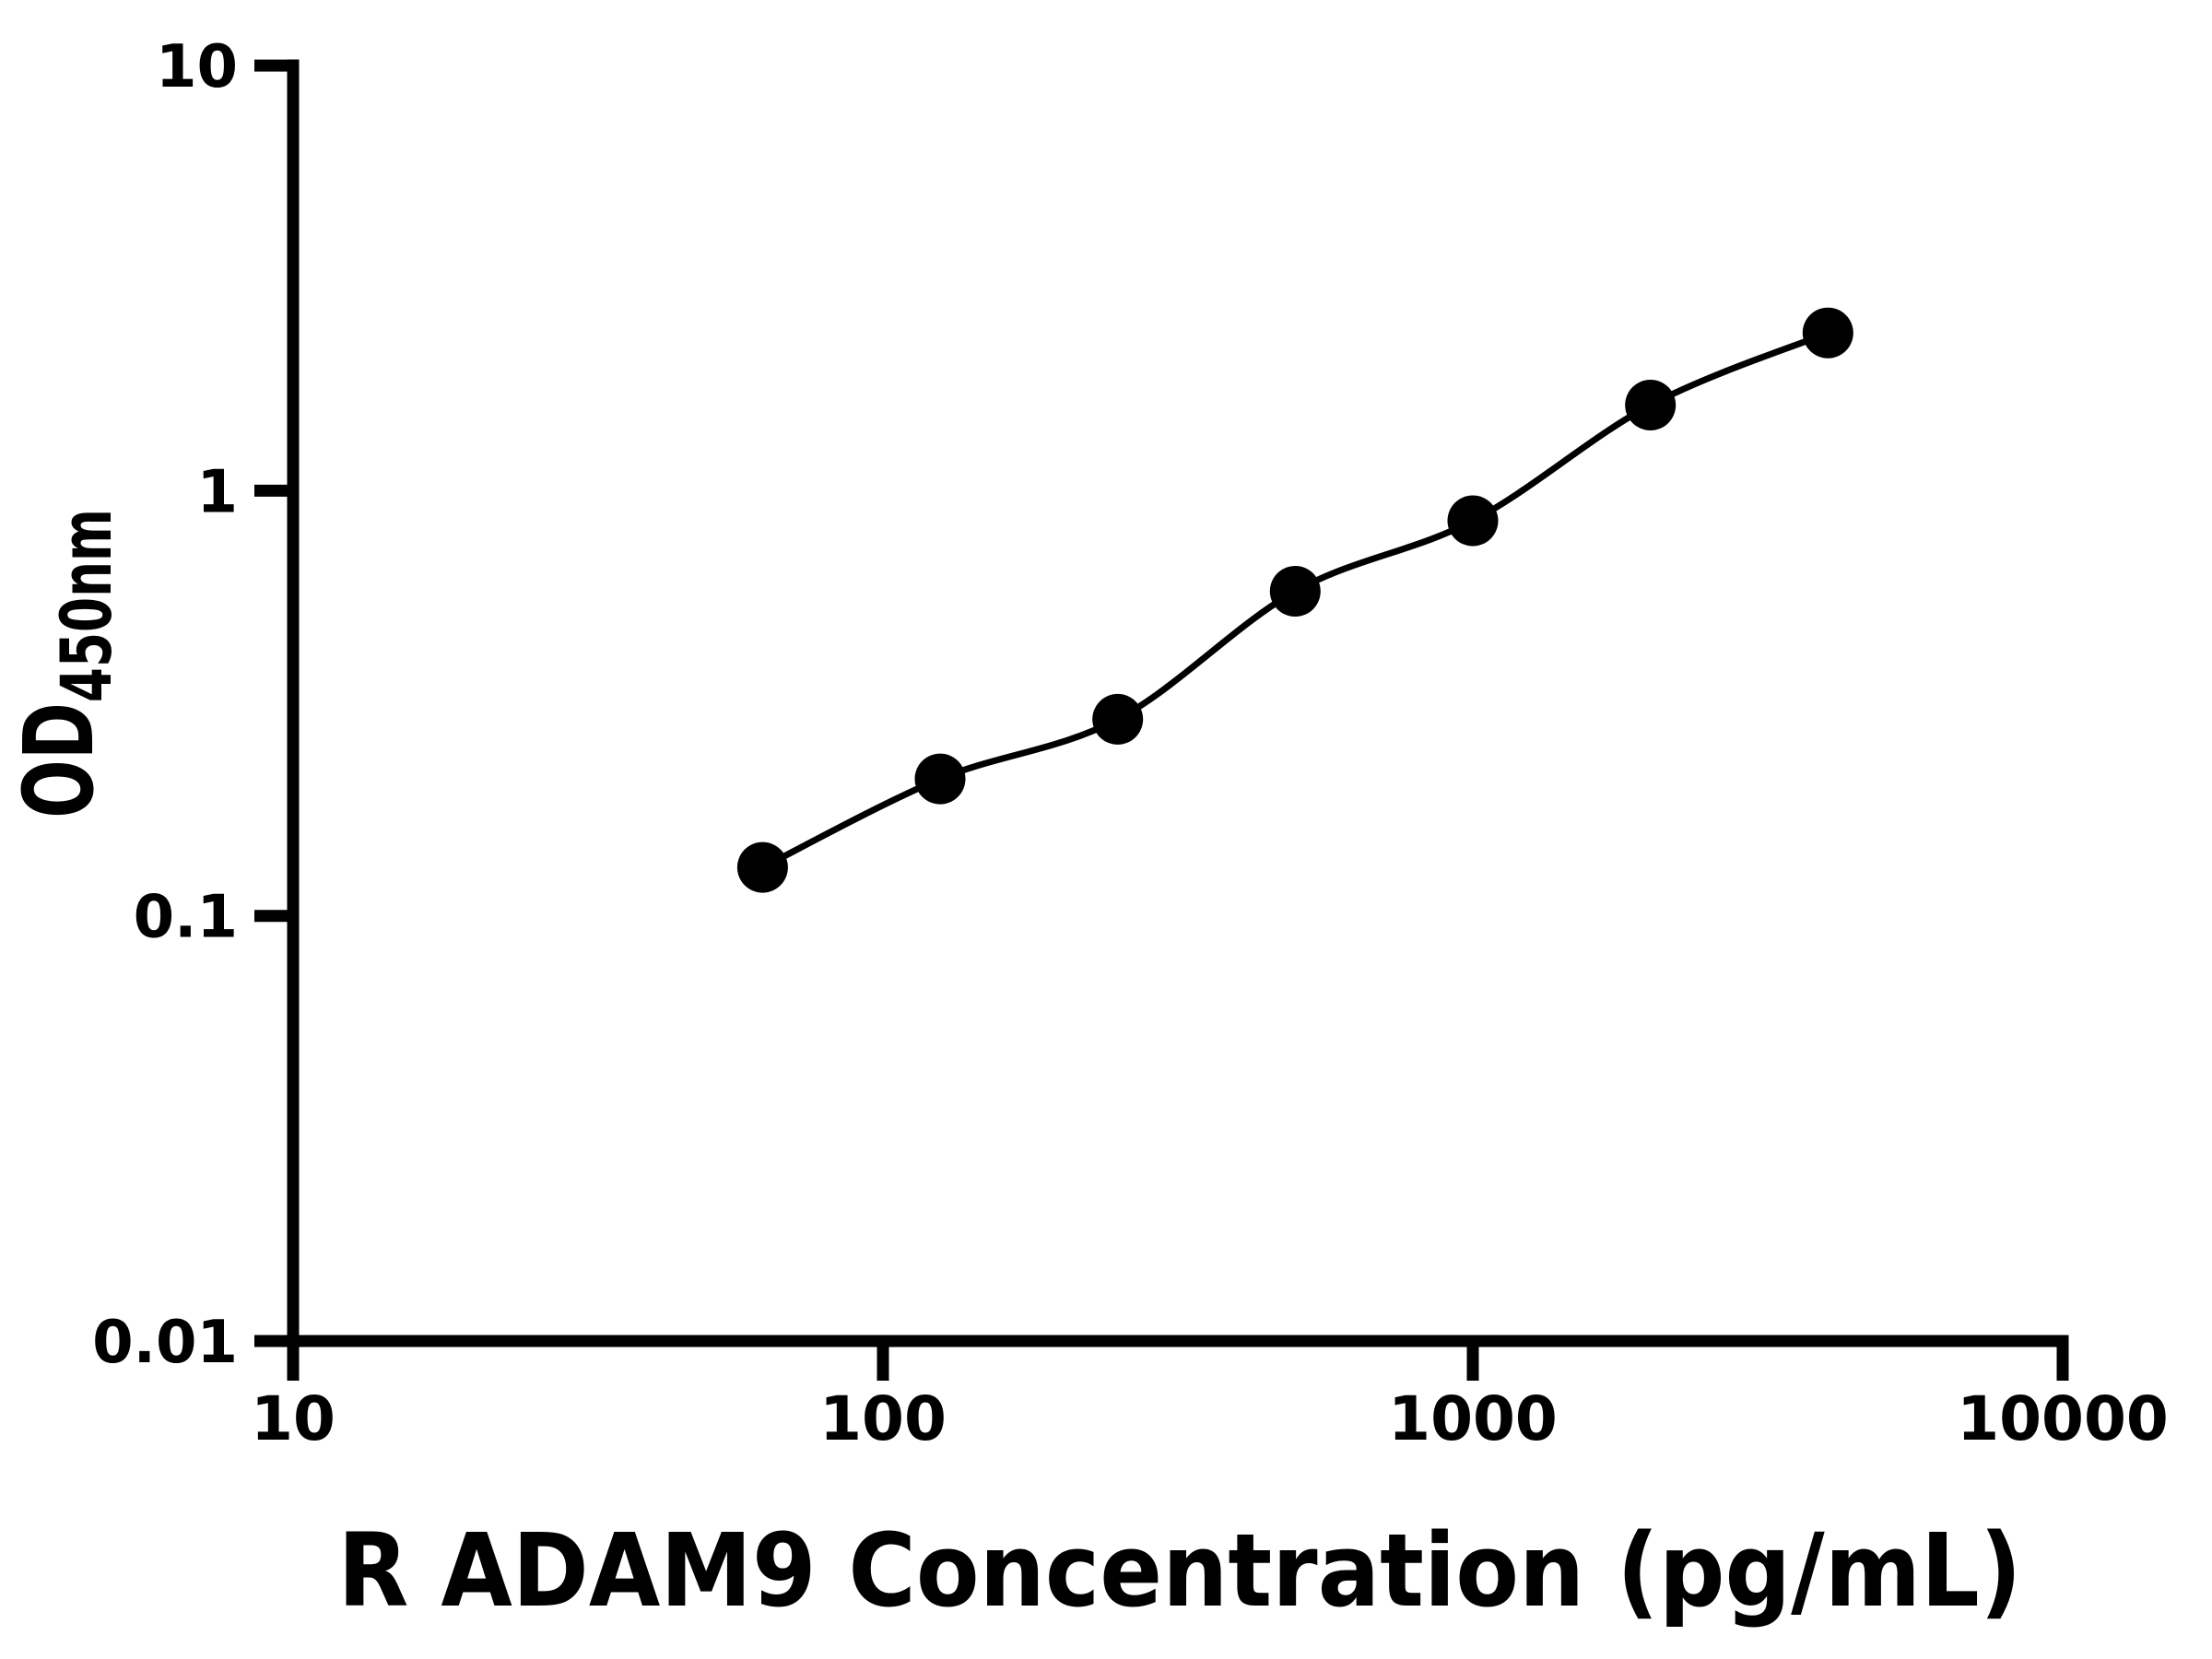 This screenshot has width=2212, height=1659. Describe the element at coordinates (86, 605) in the screenshot. I see `y-axis-title-sub: 450nm` at that location.